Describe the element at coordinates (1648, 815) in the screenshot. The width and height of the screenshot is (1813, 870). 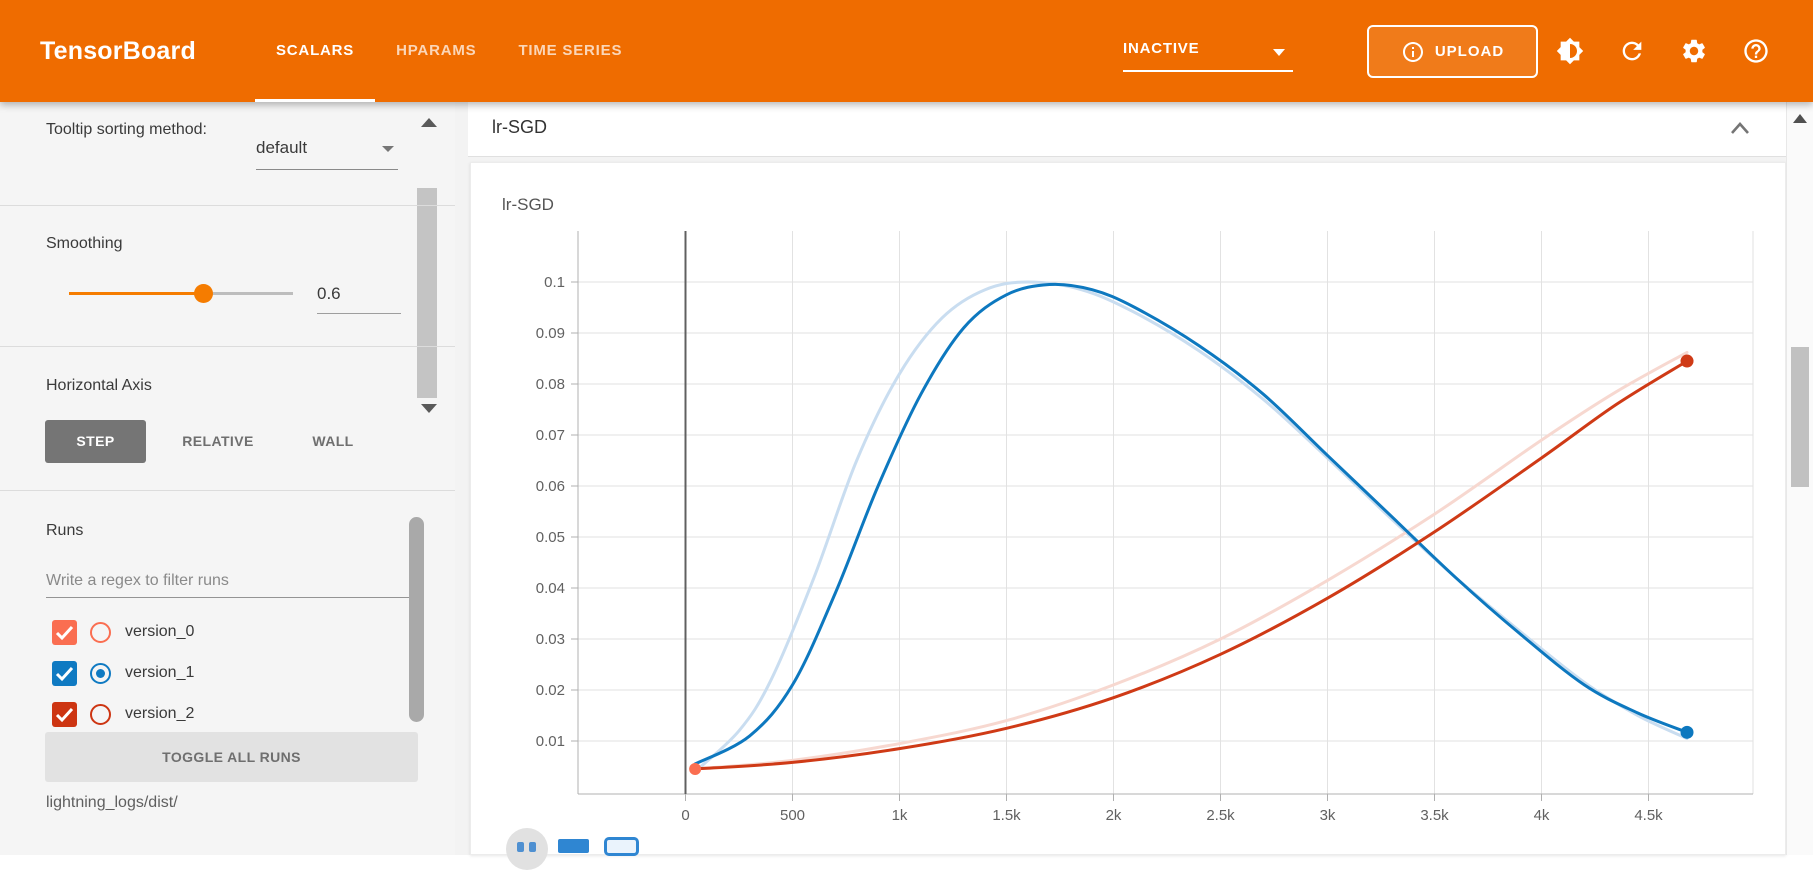
I see `x-tick-label: 4.5k` at that location.